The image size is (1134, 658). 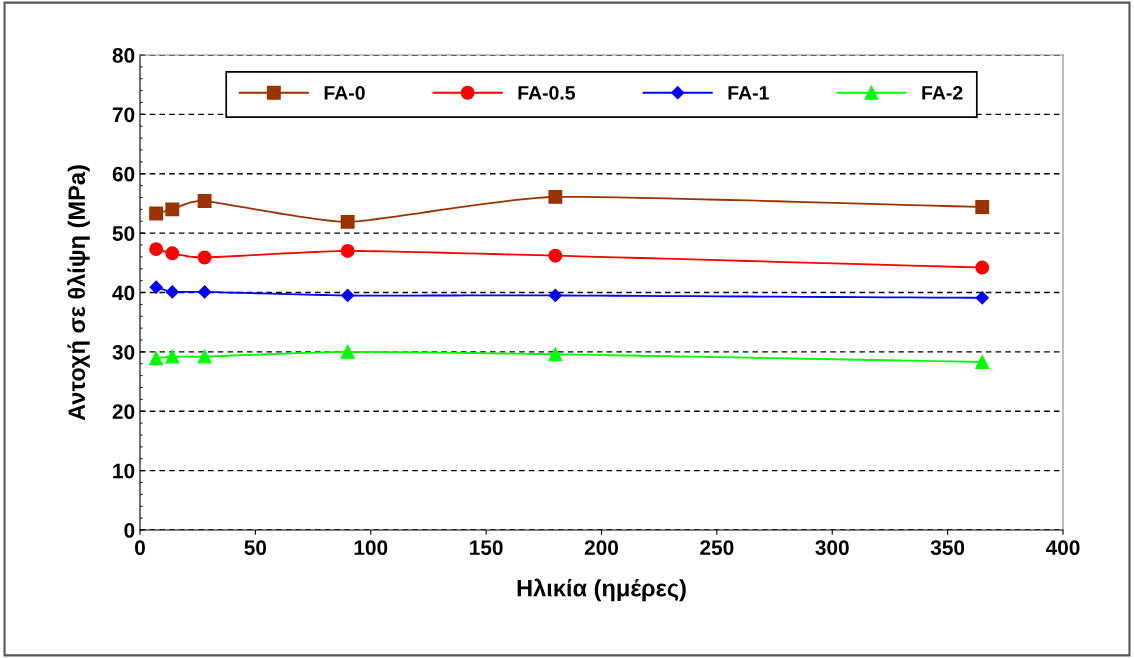 I want to click on x-axis-title: Ηλικία (ημέρες), so click(x=601, y=590).